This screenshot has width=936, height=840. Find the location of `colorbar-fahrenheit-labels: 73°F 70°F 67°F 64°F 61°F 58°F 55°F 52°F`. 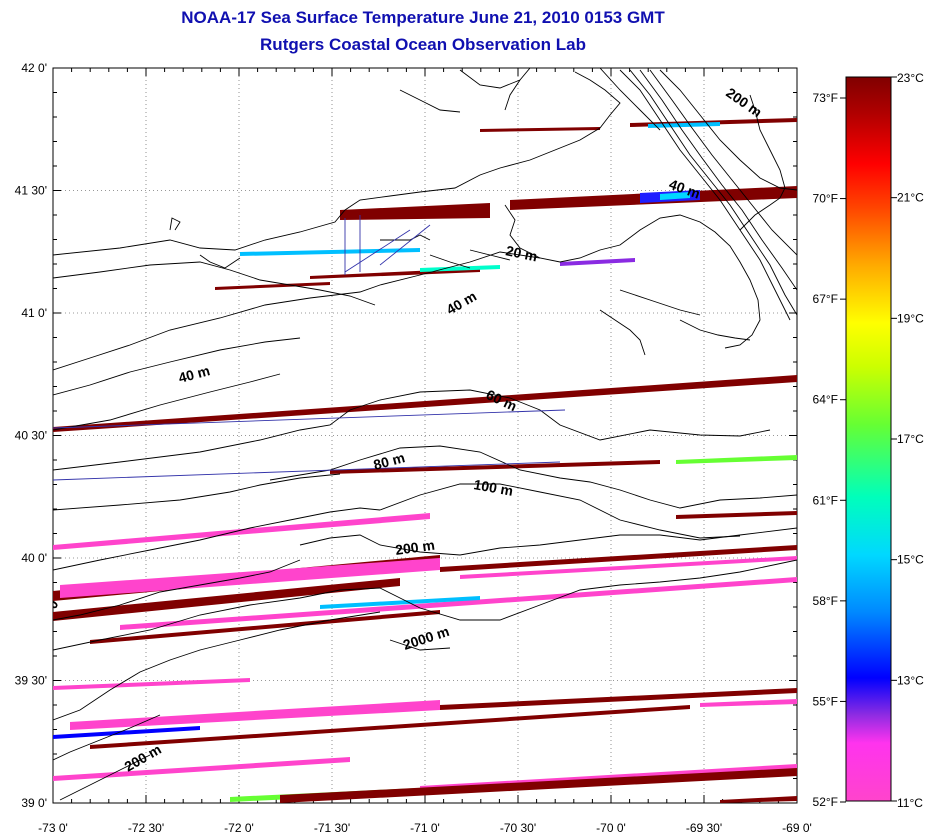

colorbar-fahrenheit-labels: 73°F 70°F 67°F 64°F 61°F 58°F 55°F 52°F is located at coordinates (825, 450).